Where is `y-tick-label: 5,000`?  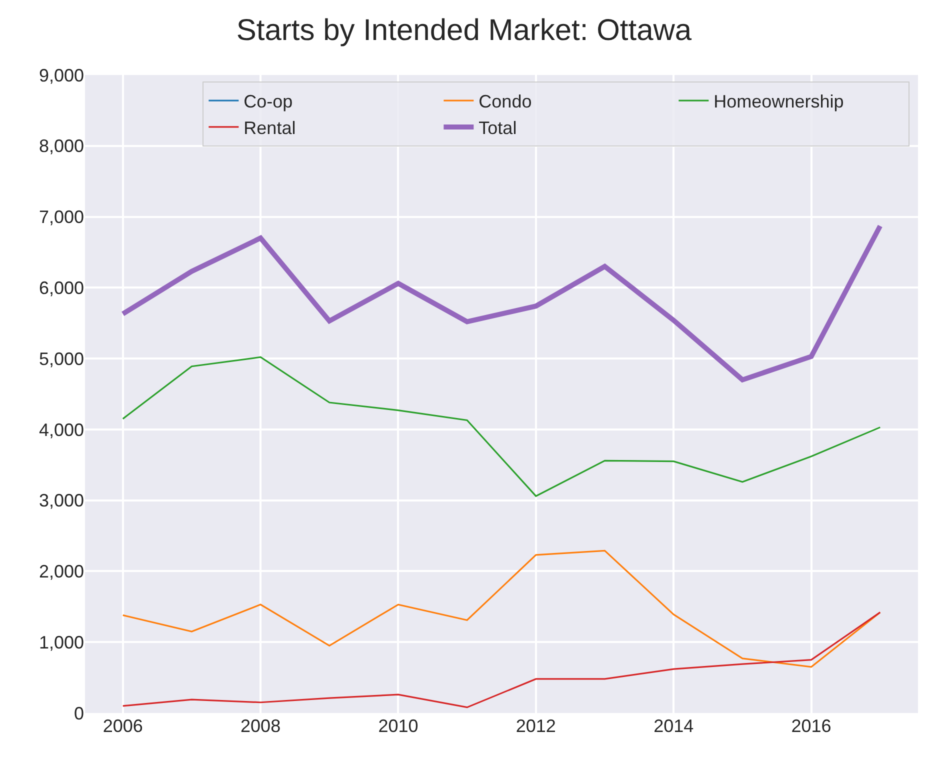
y-tick-label: 5,000 is located at coordinates (61, 358).